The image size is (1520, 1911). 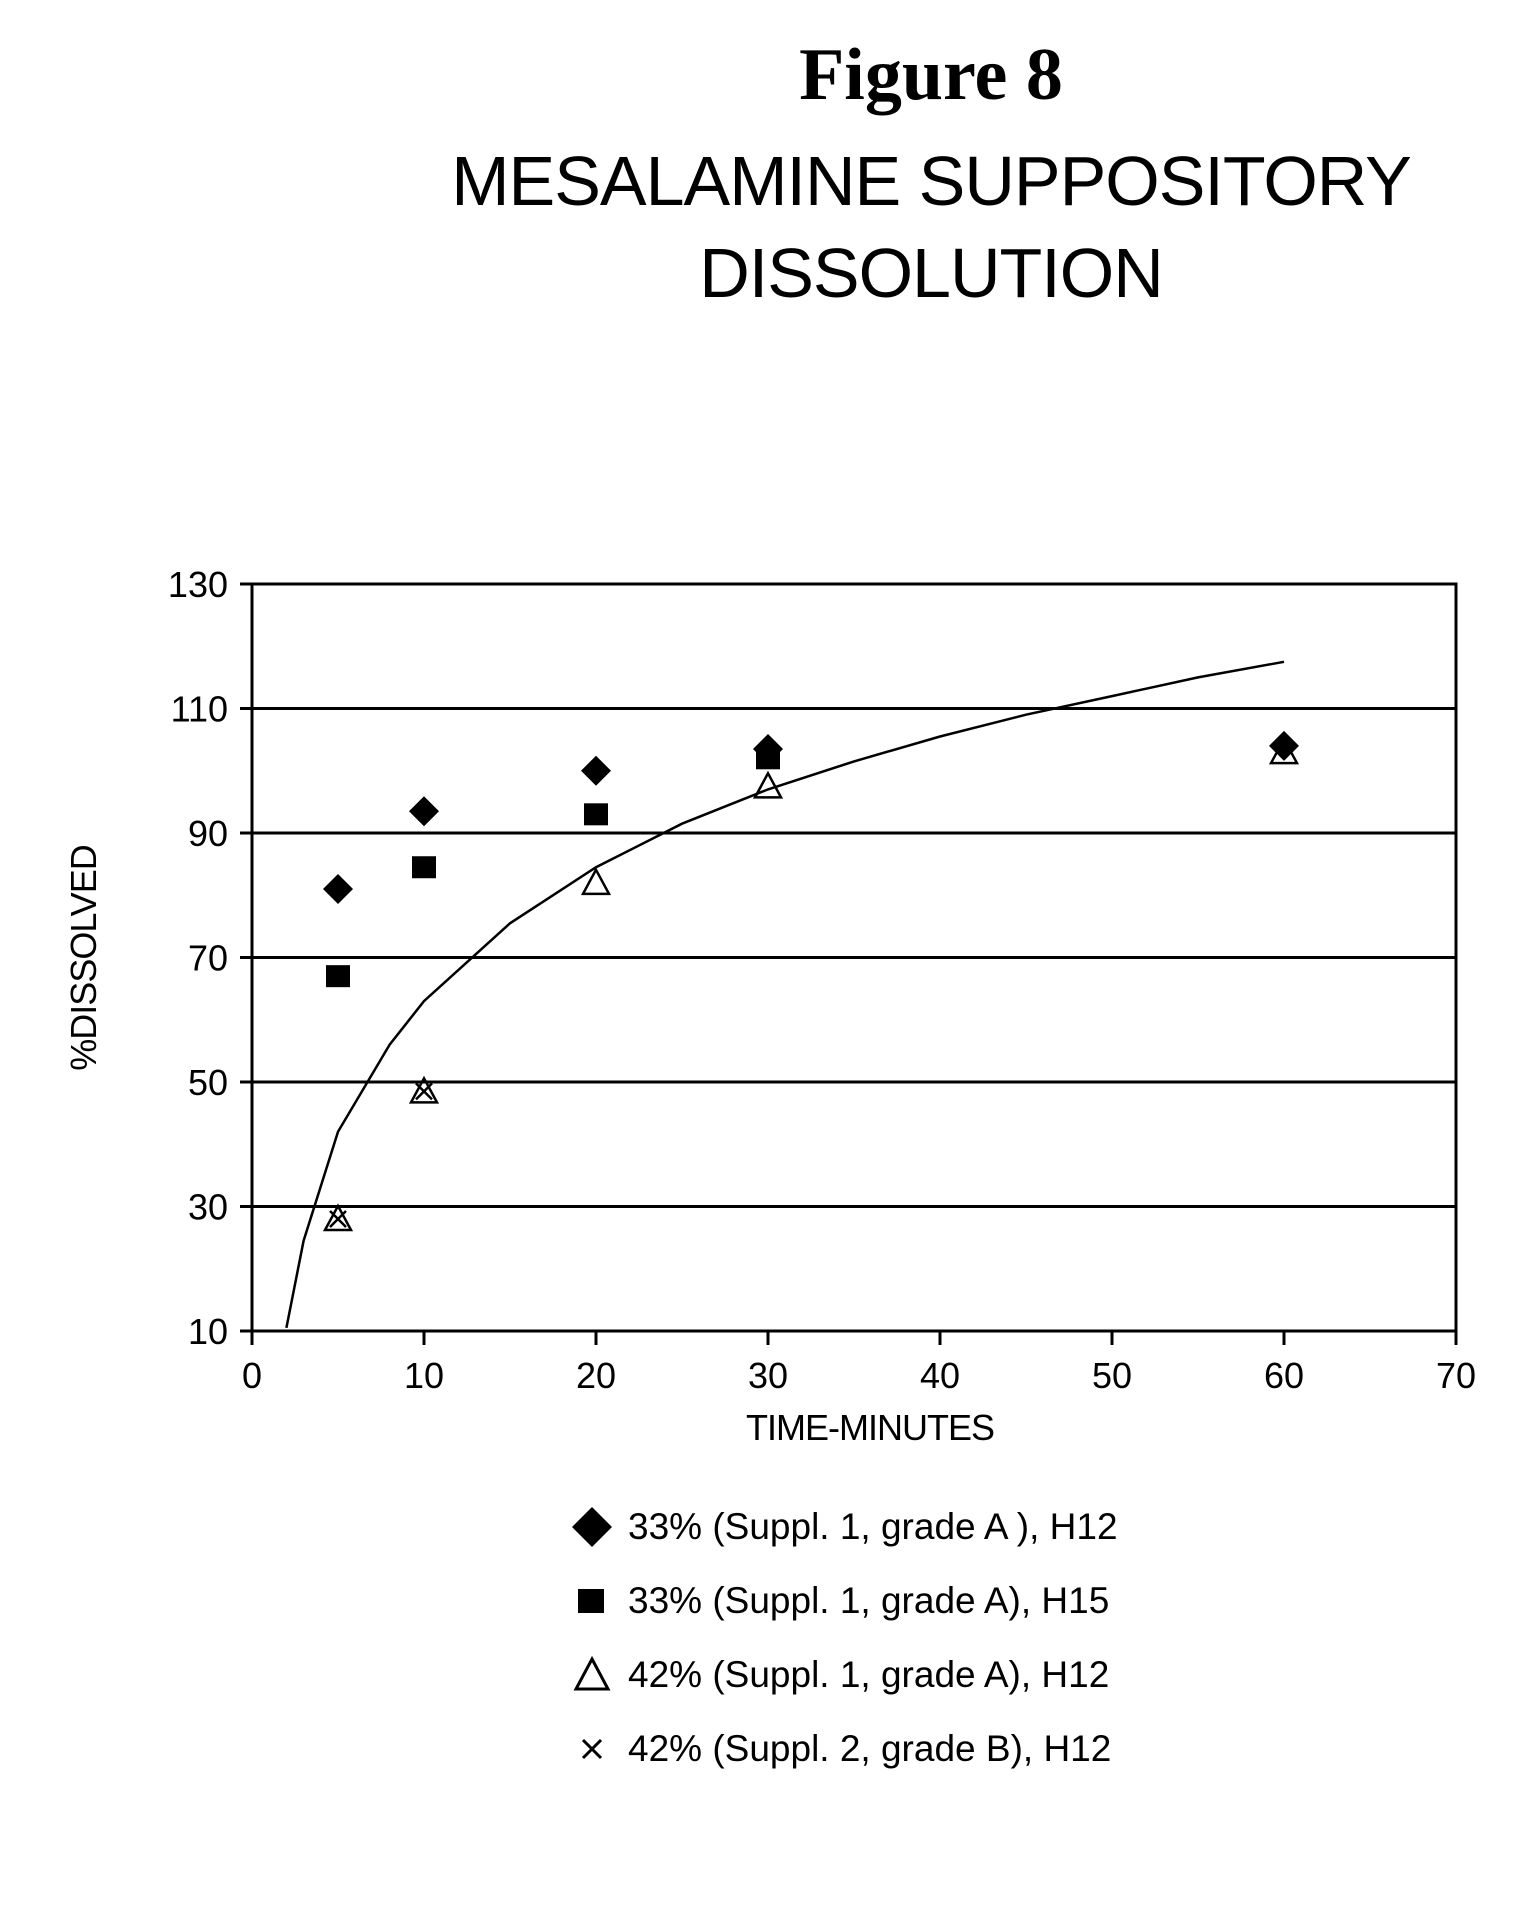 What do you see at coordinates (198, 584) in the screenshot?
I see `y-tick-label: 130` at bounding box center [198, 584].